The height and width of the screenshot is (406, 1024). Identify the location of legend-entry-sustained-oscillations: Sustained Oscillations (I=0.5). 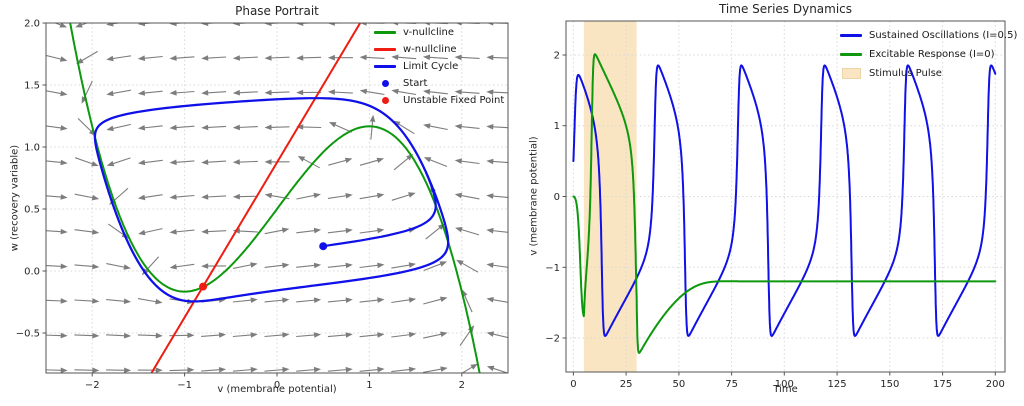
(928, 35).